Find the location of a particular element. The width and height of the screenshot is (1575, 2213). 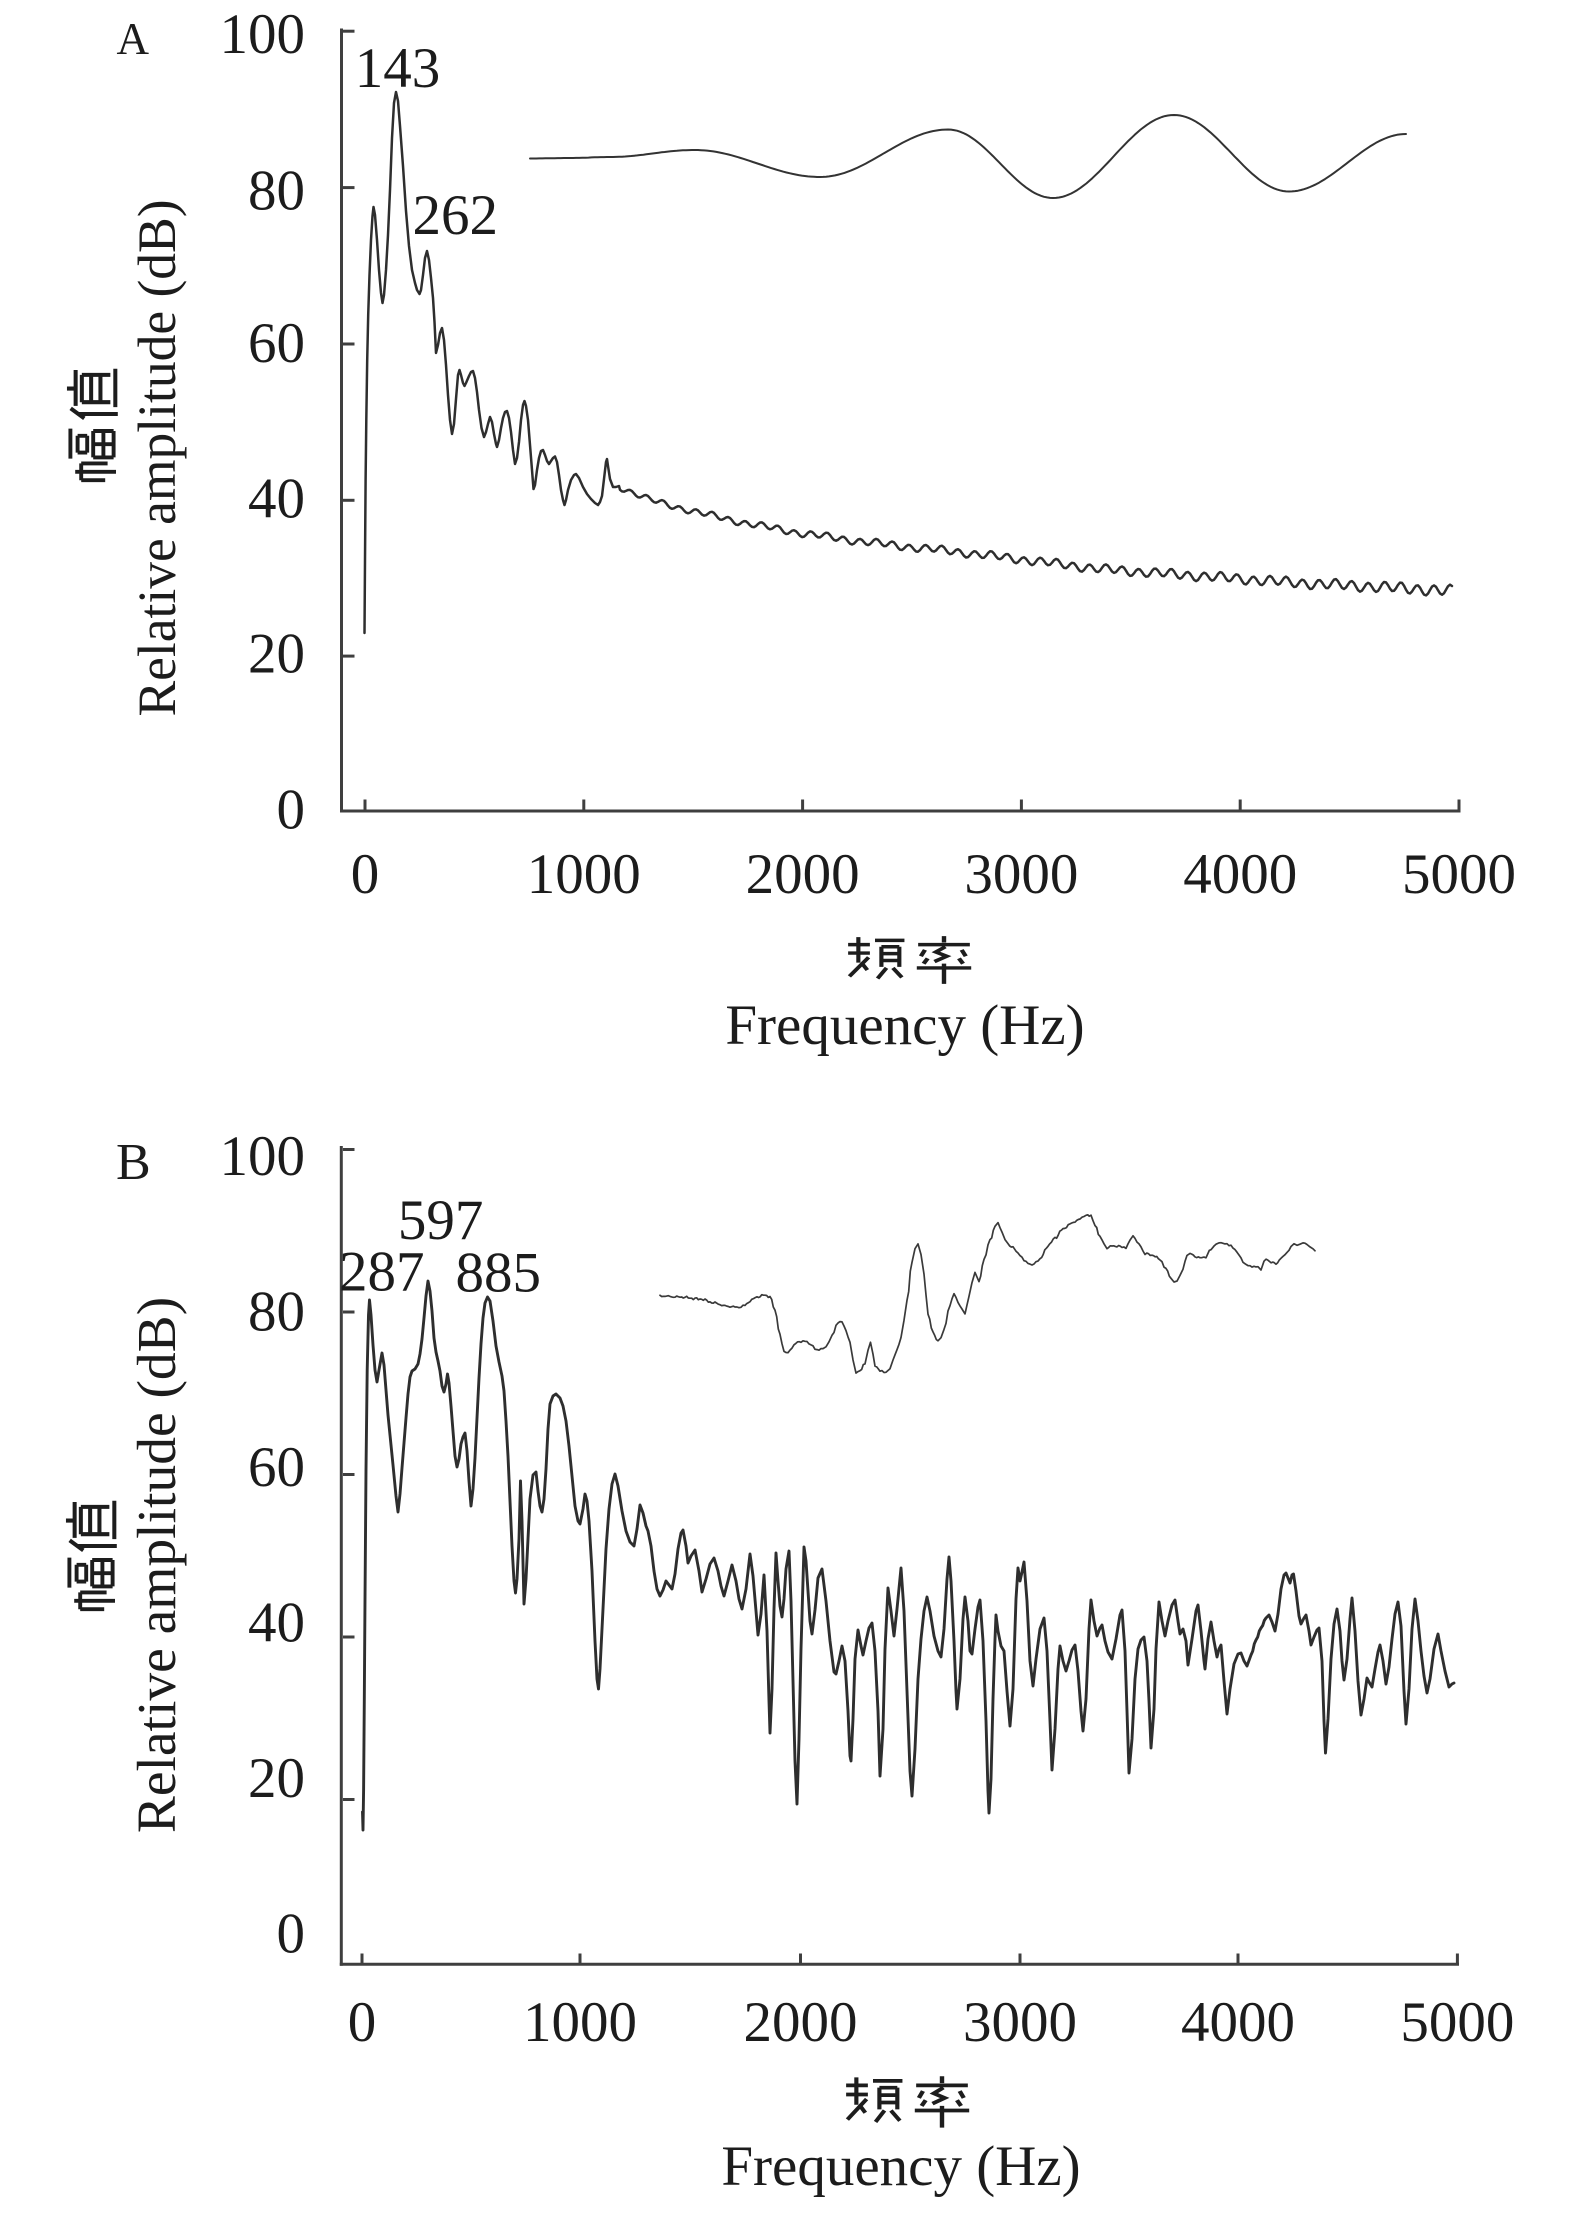

svg-text: 287 is located at coordinates (382, 1272).